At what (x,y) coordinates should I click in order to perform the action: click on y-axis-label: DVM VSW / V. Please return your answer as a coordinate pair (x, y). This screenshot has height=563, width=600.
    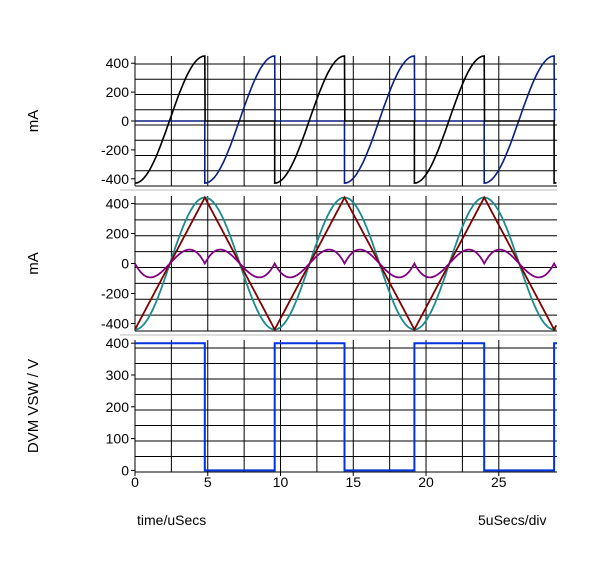
    Looking at the image, I should click on (33, 406).